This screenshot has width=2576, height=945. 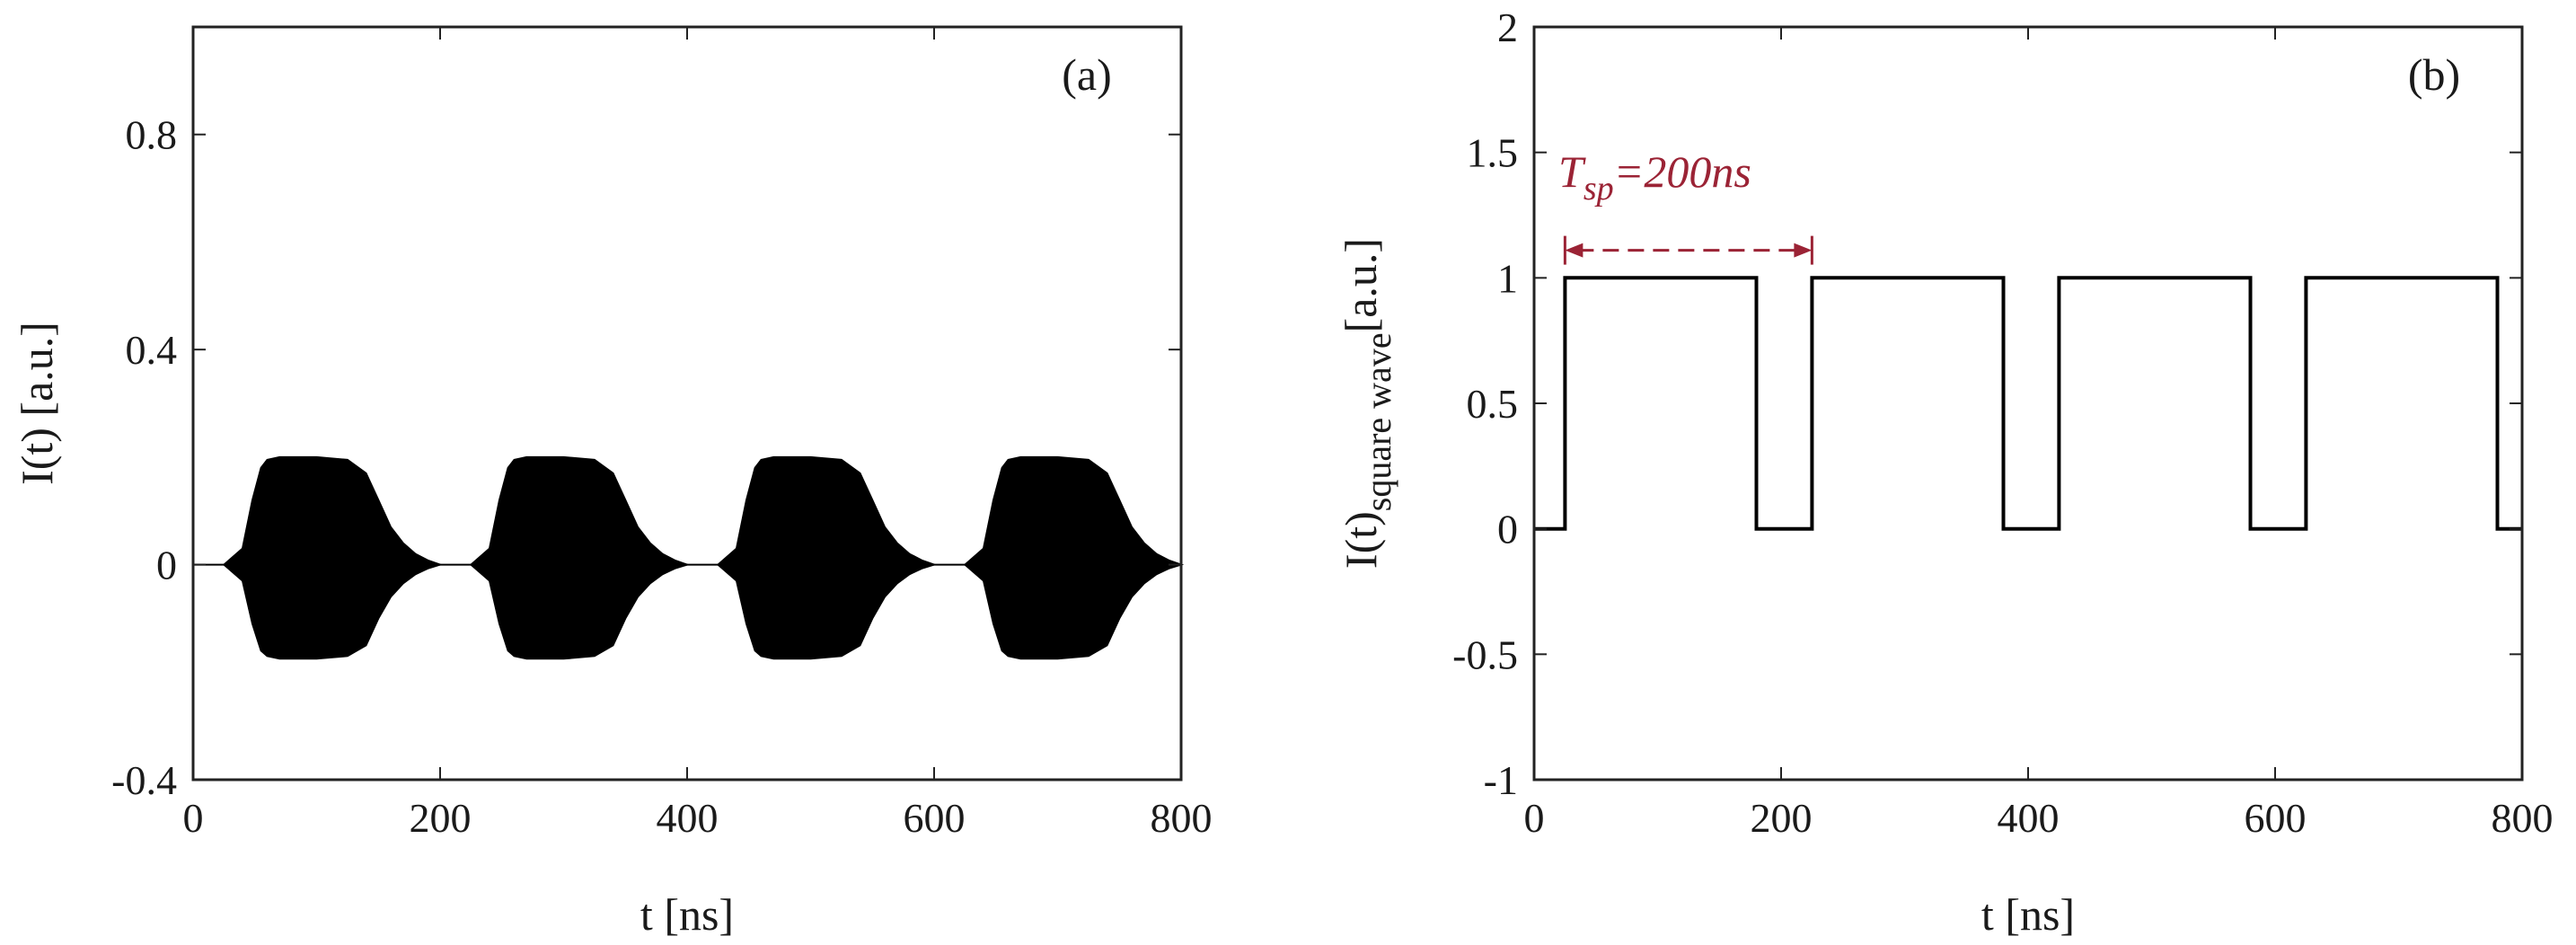 I want to click on tsp-annotation: Tsp=200ns, so click(x=1685, y=205).